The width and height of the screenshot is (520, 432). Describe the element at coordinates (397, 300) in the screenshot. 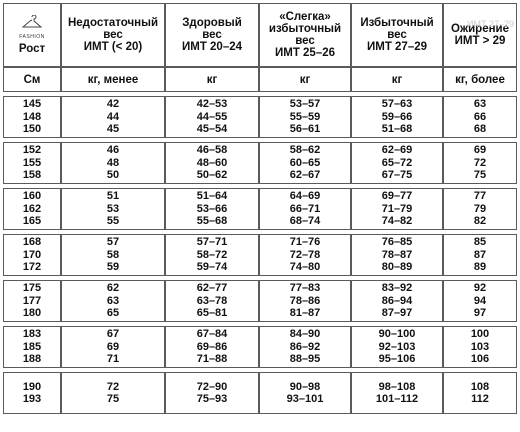

I see `table-value: 86–94` at that location.